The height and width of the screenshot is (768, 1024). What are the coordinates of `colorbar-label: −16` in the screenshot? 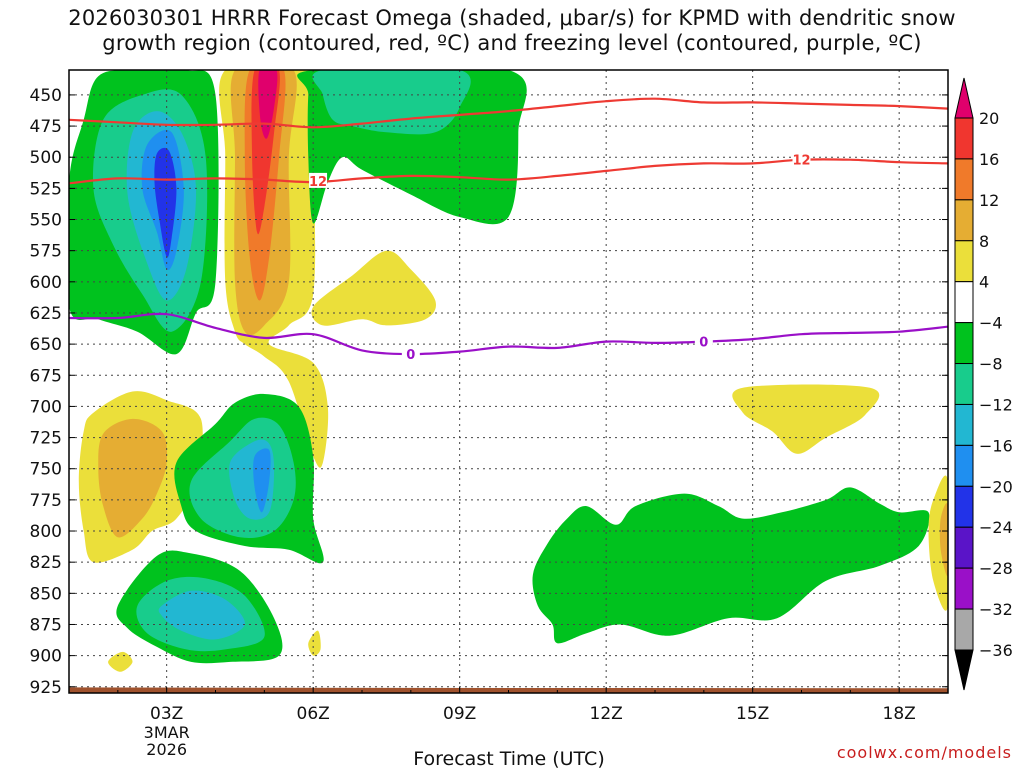 It's located at (996, 445).